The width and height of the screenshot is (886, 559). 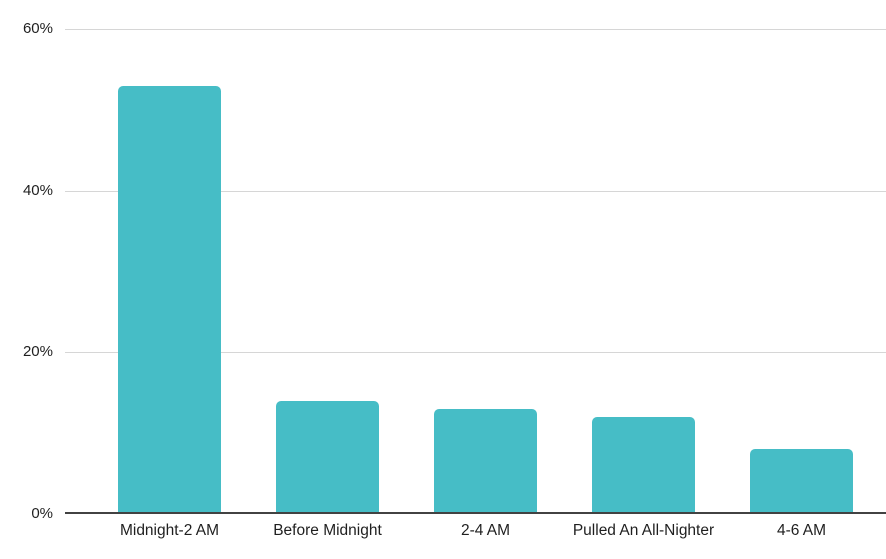 What do you see at coordinates (485, 530) in the screenshot?
I see `x-category-label: 2-4 AM` at bounding box center [485, 530].